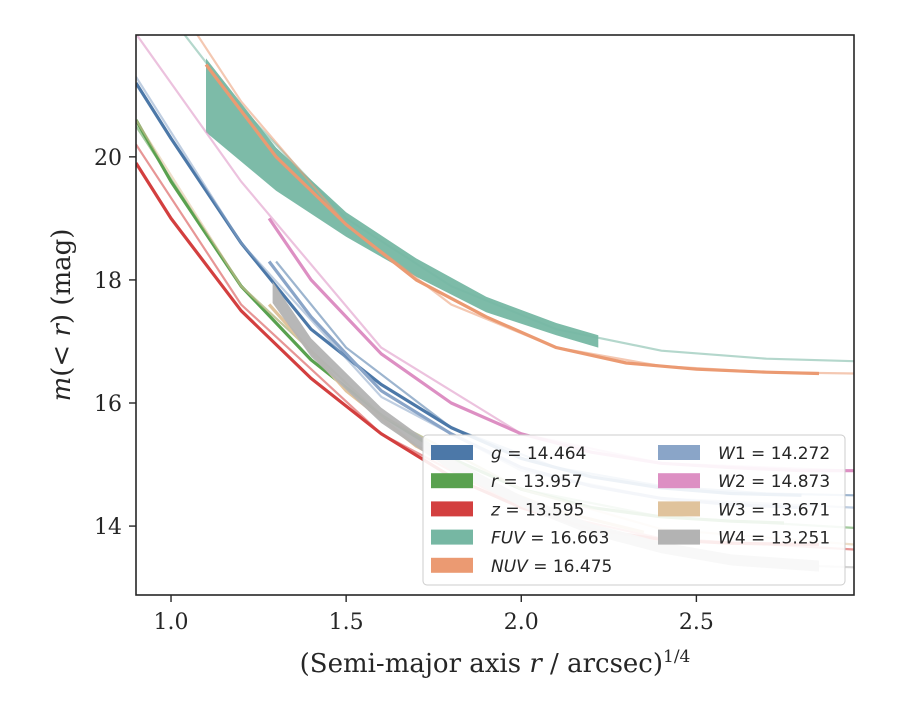 Image resolution: width=900 pixels, height=705 pixels. What do you see at coordinates (434, 615) in the screenshot?
I see `x-axis: 1.0 1.5 2.0 2.5` at bounding box center [434, 615].